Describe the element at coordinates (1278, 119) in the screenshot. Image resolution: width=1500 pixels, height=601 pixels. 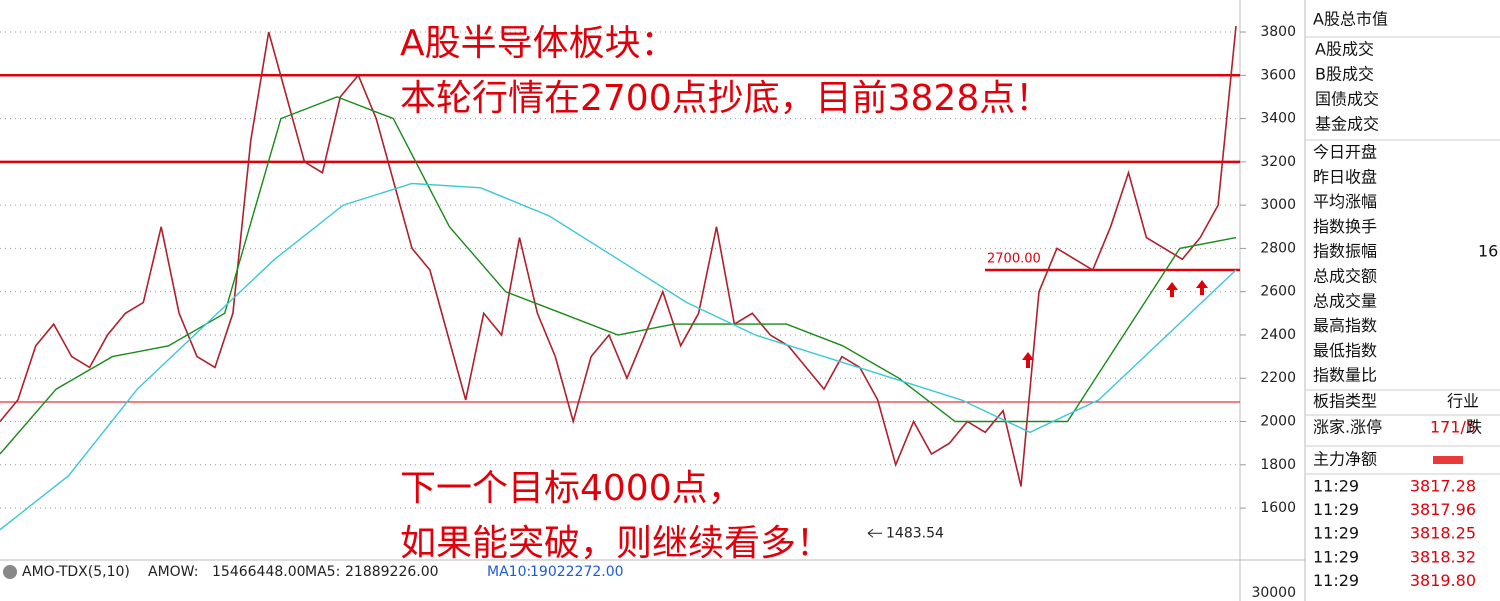
I see `y-tick-label: 3400` at that location.